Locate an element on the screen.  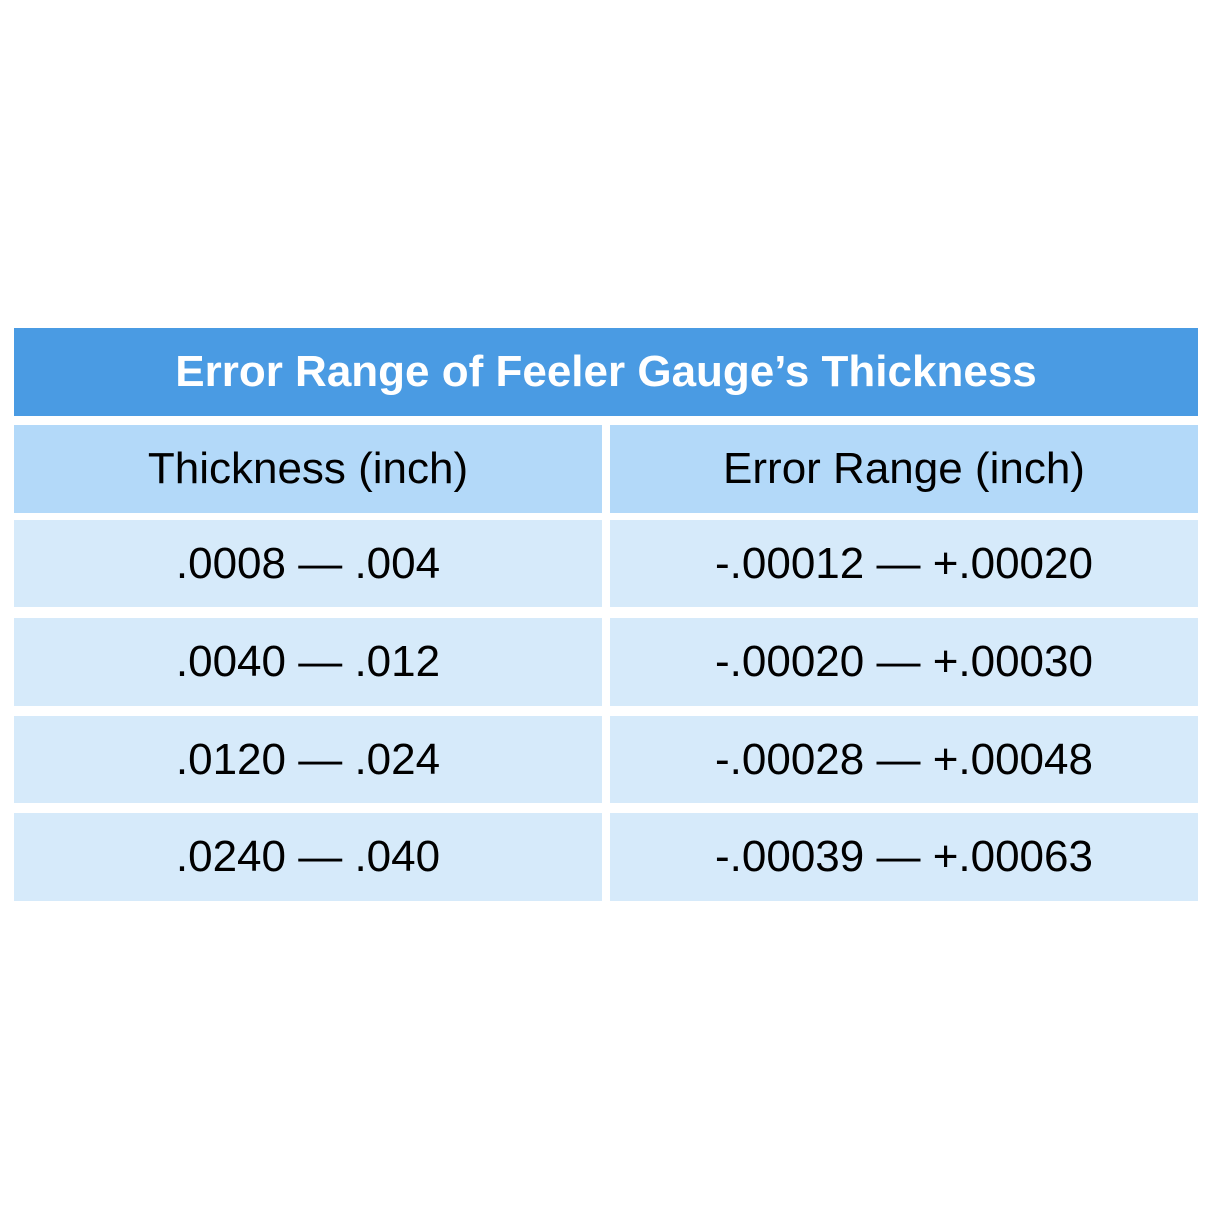
table-cell-thickness: .0120 — .024 is located at coordinates (308, 759).